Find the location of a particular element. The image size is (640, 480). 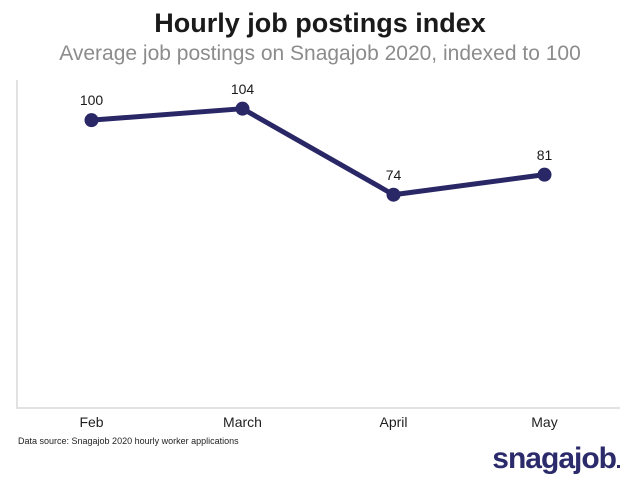

value-label: 100 is located at coordinates (91, 100).